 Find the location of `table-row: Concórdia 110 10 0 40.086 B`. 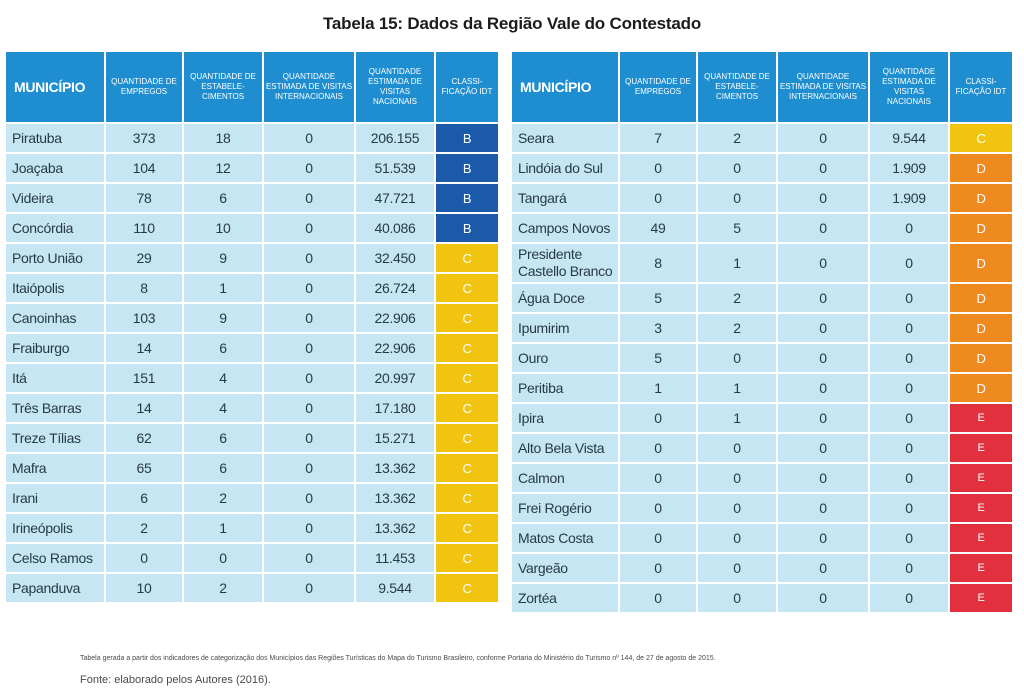

table-row: Concórdia 110 10 0 40.086 B is located at coordinates (252, 228).